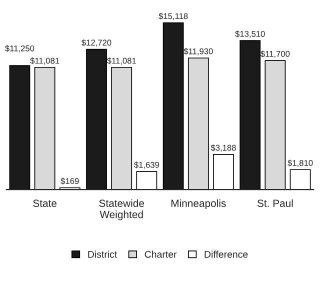  What do you see at coordinates (69, 181) in the screenshot?
I see `data-label: $169` at bounding box center [69, 181].